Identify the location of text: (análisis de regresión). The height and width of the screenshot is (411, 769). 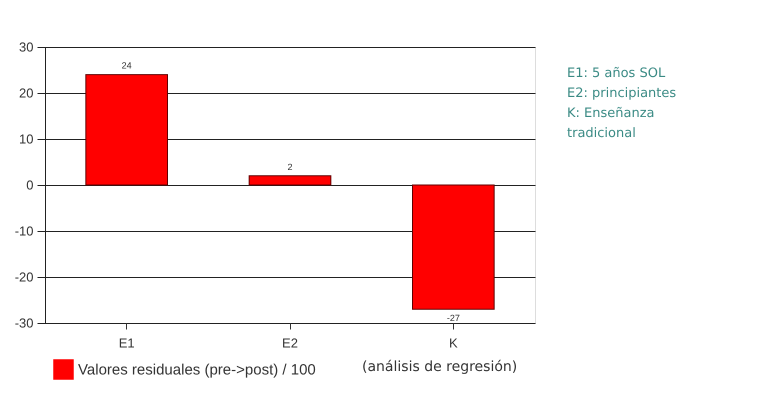
(440, 367).